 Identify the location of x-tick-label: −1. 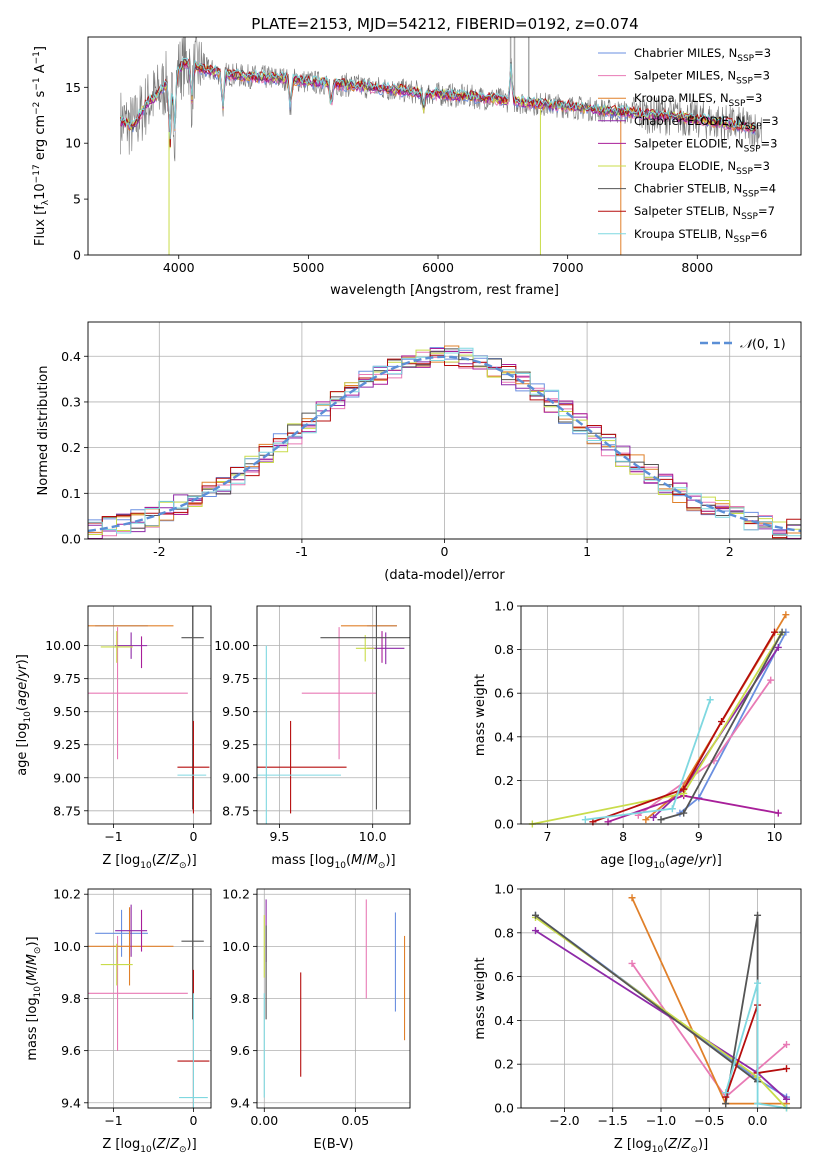
(113, 1120).